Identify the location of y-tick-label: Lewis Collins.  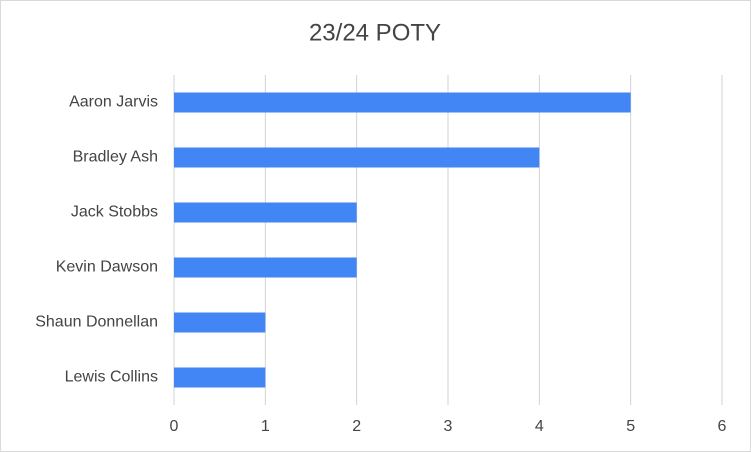
(111, 377).